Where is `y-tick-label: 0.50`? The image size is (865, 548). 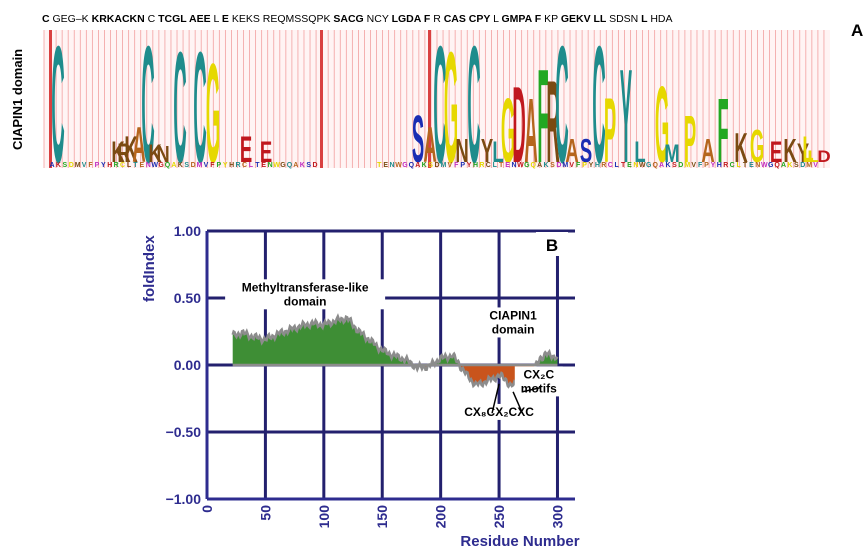
y-tick-label: 0.50 is located at coordinates (187, 298).